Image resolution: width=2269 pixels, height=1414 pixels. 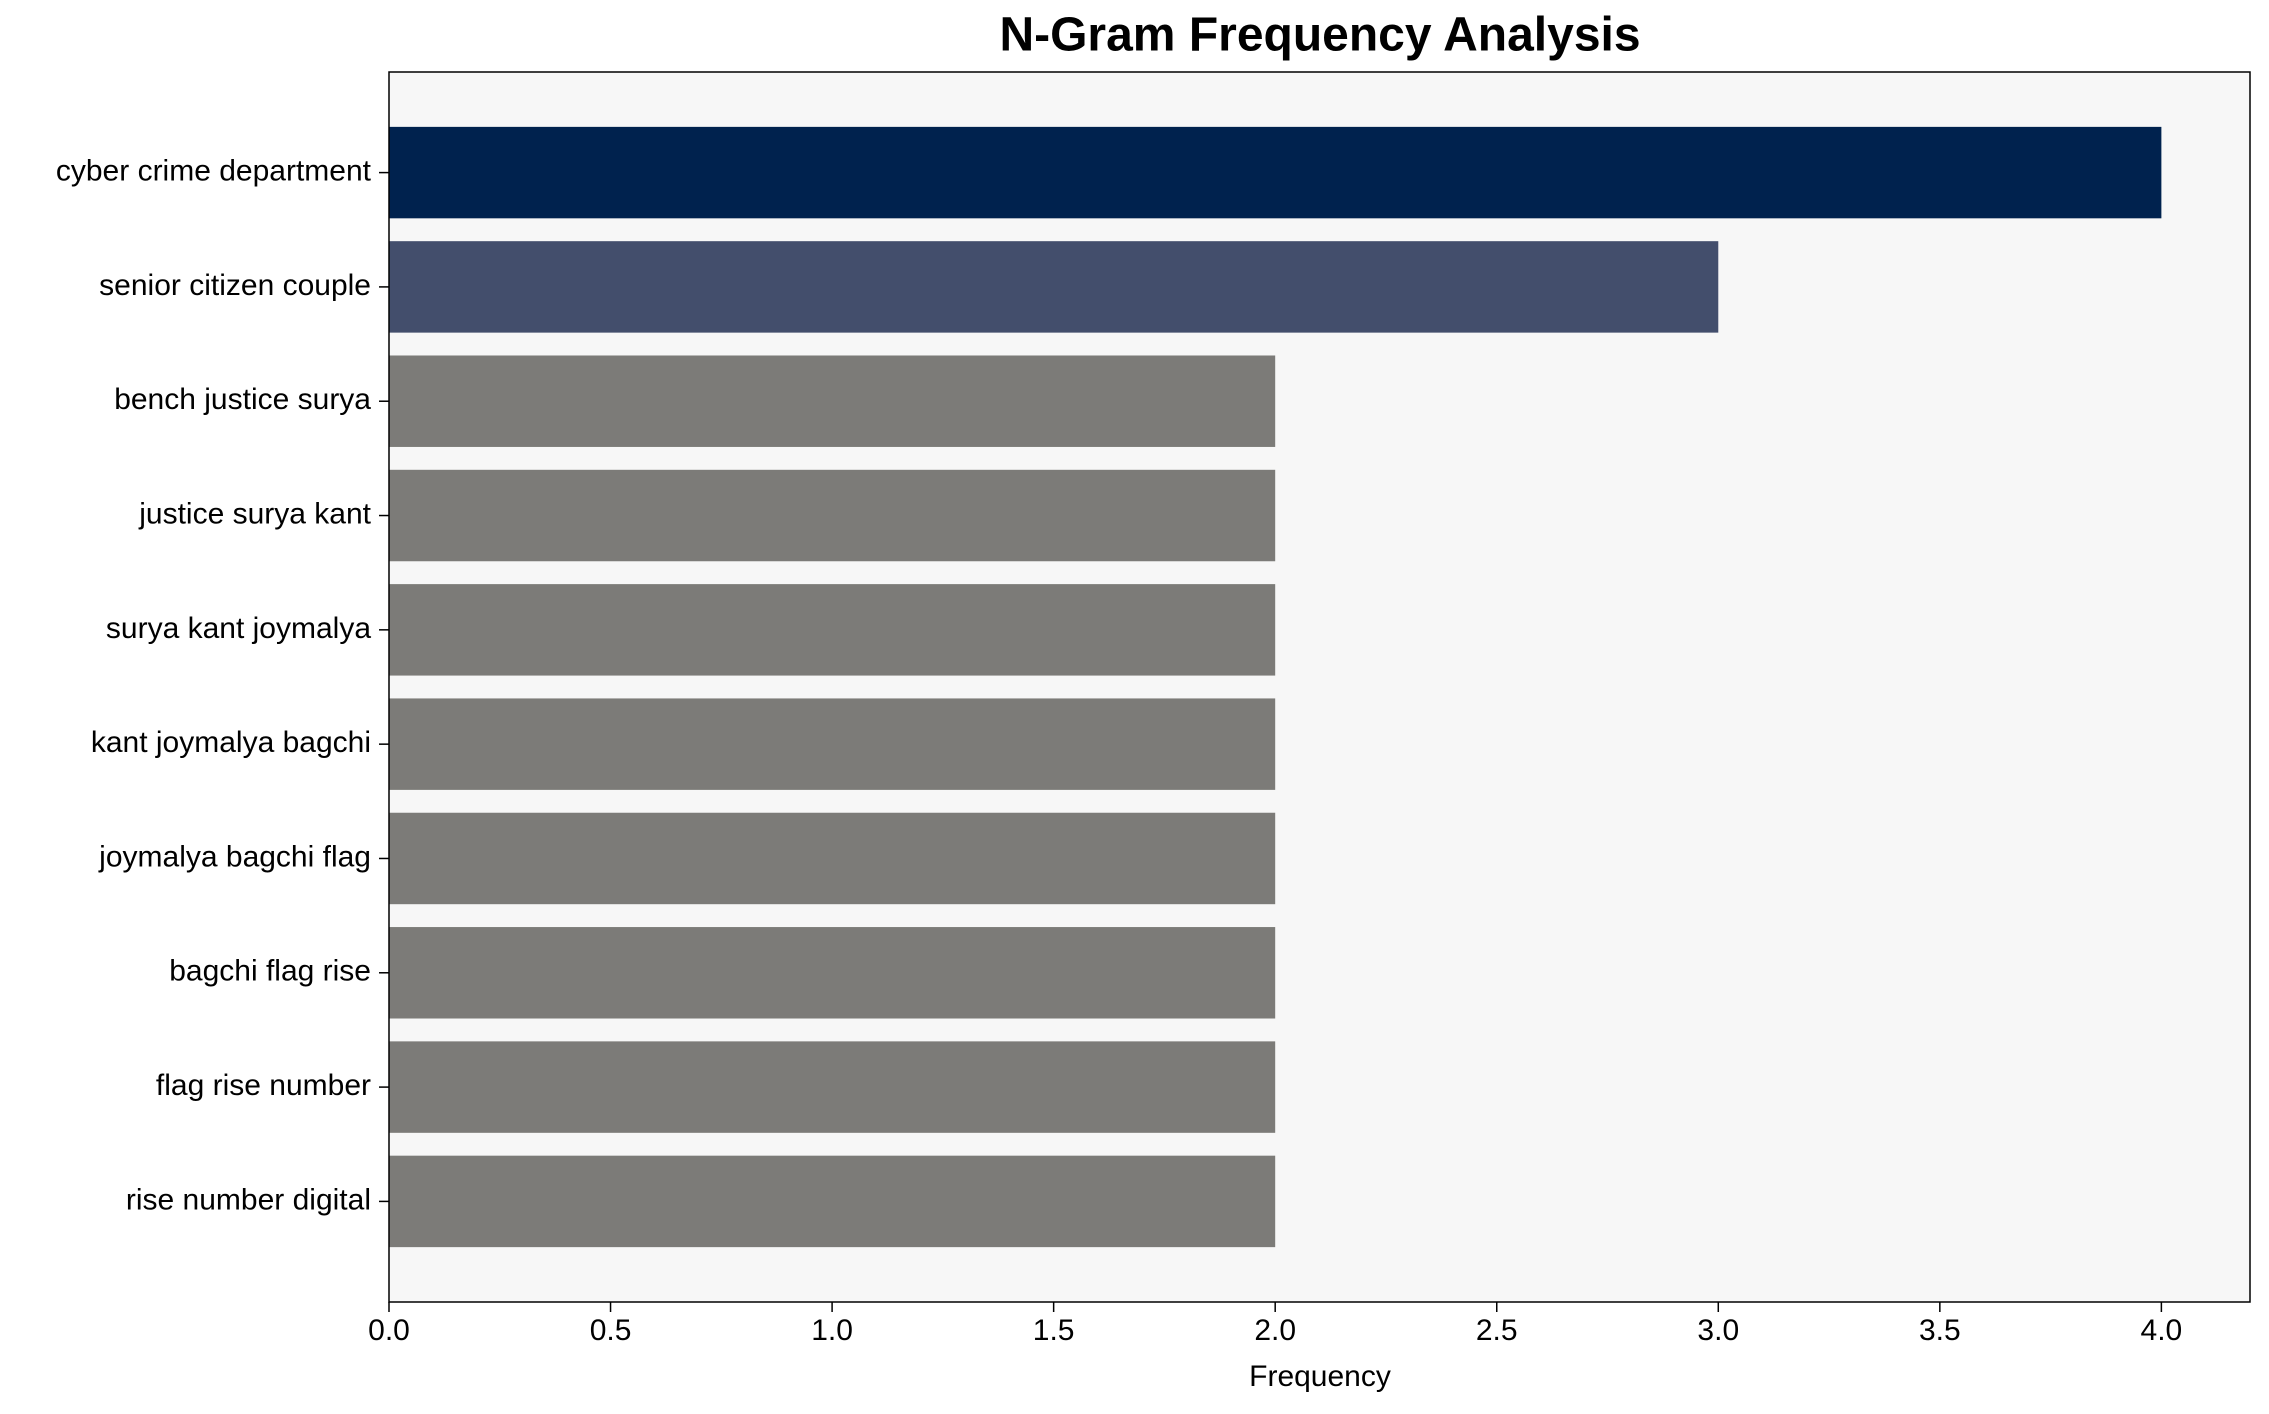 I want to click on y-tick-label: rise number digital, so click(x=248, y=1199).